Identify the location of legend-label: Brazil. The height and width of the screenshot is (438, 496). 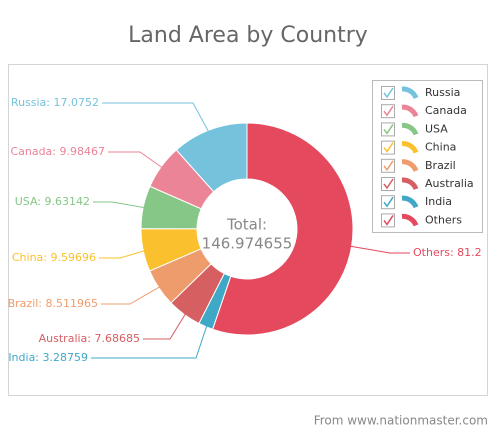
(440, 165).